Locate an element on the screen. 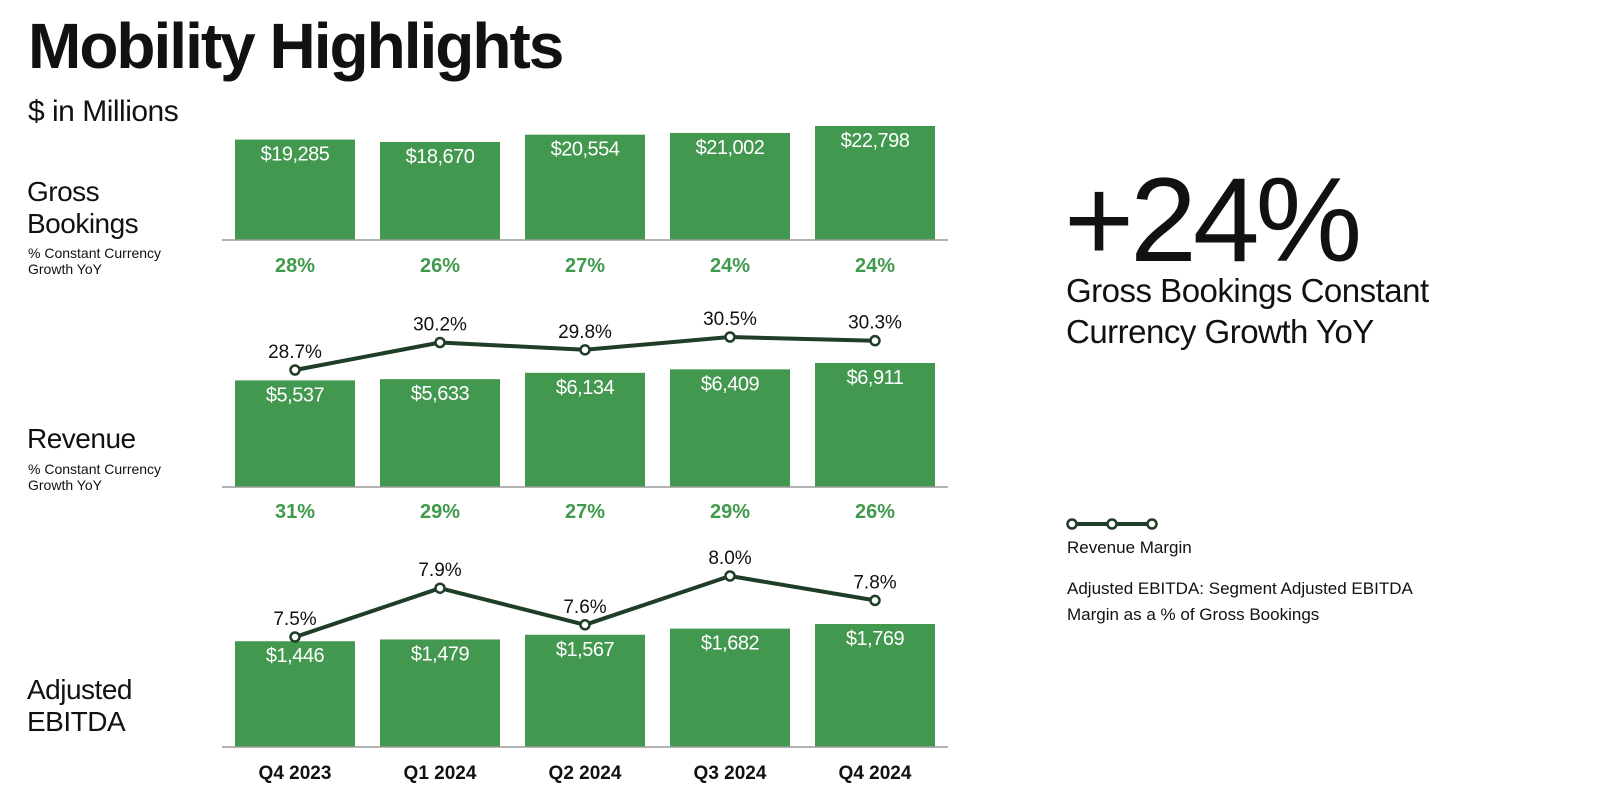 The height and width of the screenshot is (809, 1600). revenue-growth-label: 31% is located at coordinates (295, 512).